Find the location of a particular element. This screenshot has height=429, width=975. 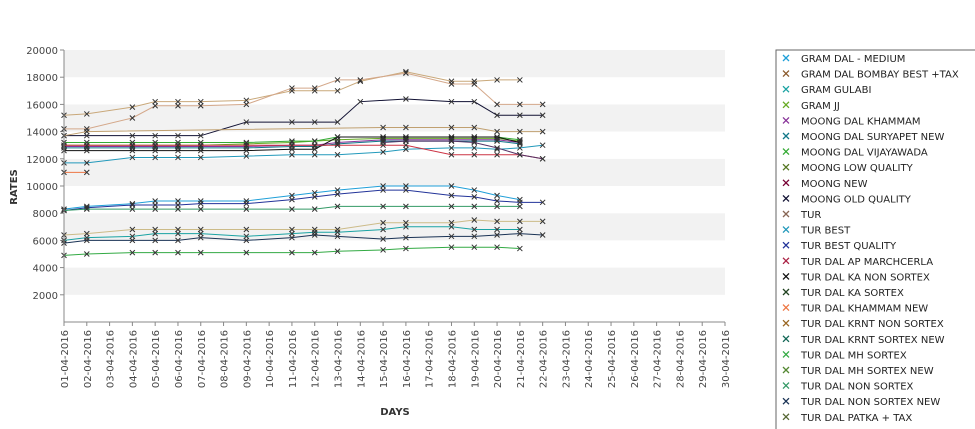

y-tick-label: 14000 is located at coordinates (42, 133).